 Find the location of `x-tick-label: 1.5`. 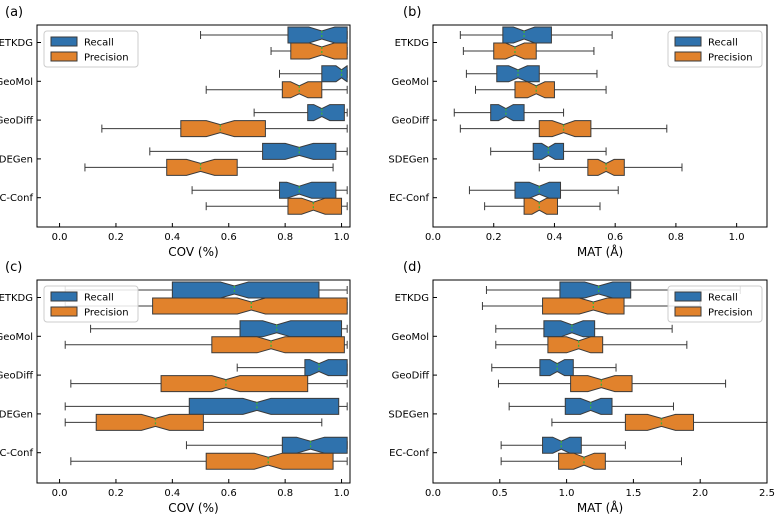

x-tick-label: 1.5 is located at coordinates (633, 493).